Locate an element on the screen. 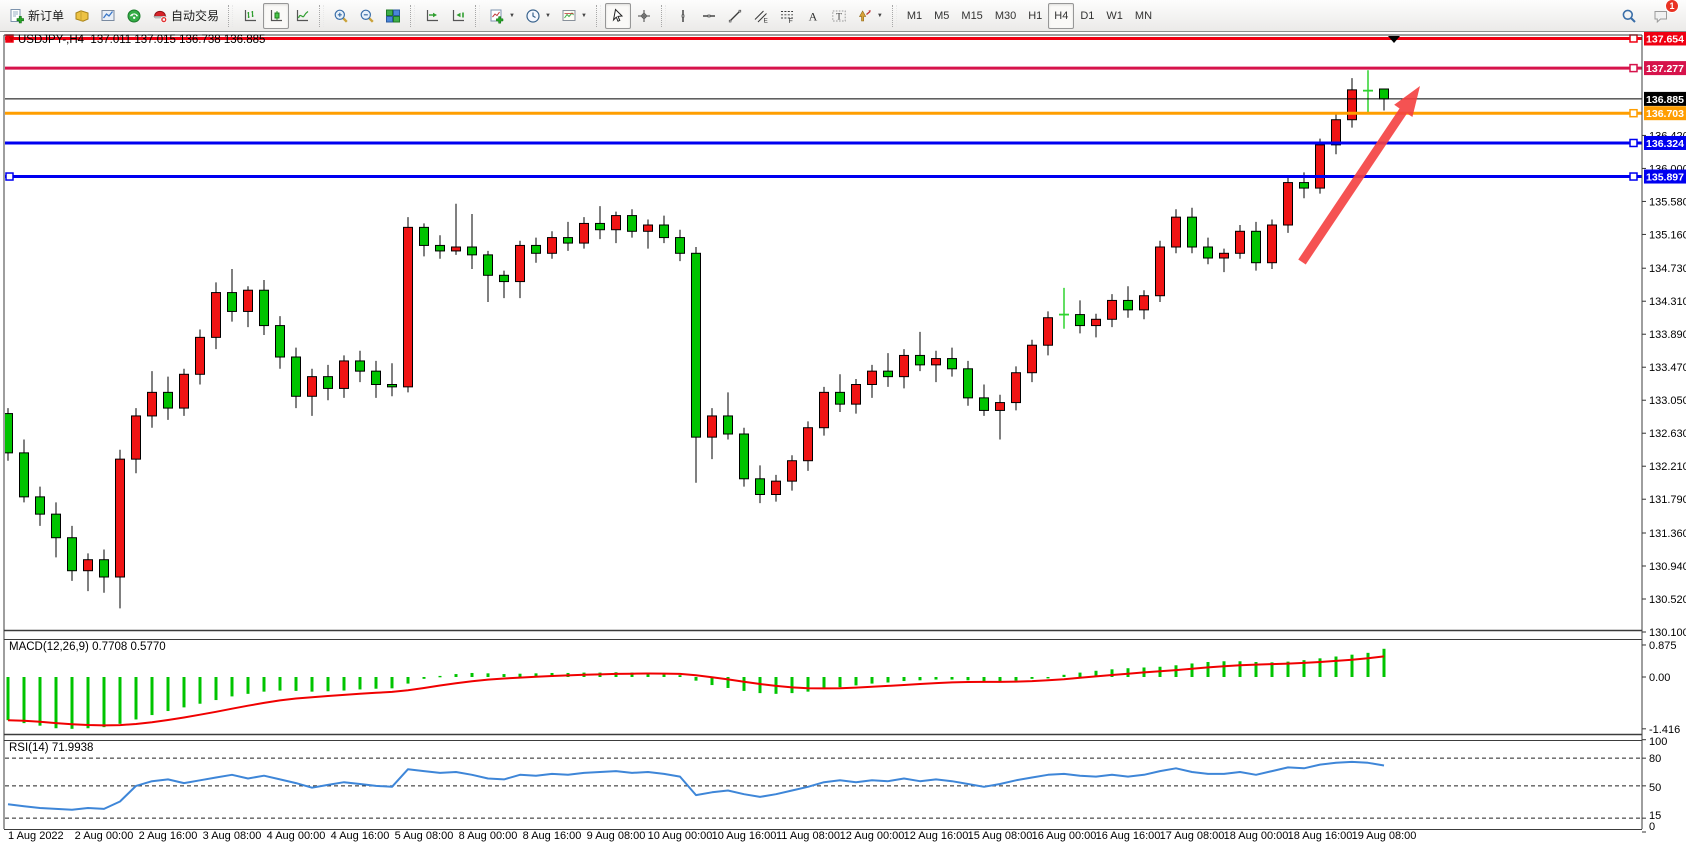 The width and height of the screenshot is (1686, 842). tile-windows-button is located at coordinates (393, 16).